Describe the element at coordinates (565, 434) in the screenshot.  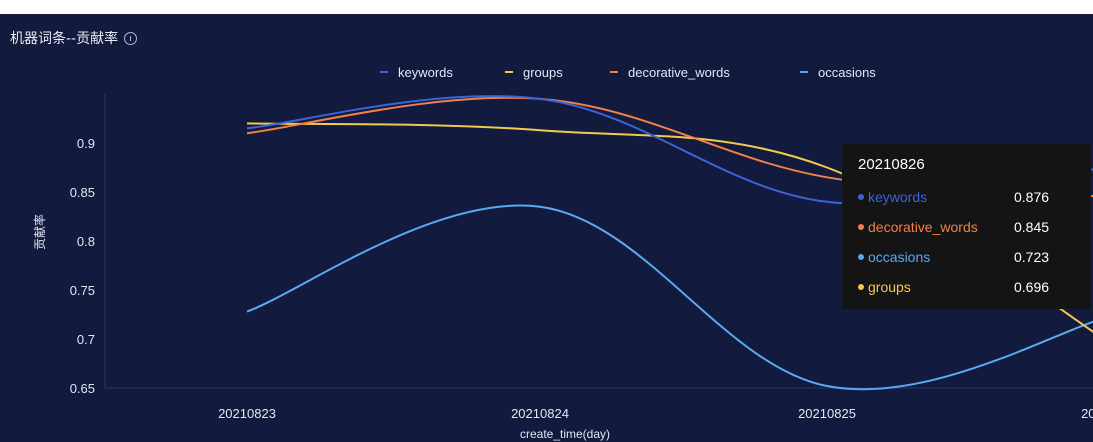
I see `x-axis-label: create_time(day)` at that location.